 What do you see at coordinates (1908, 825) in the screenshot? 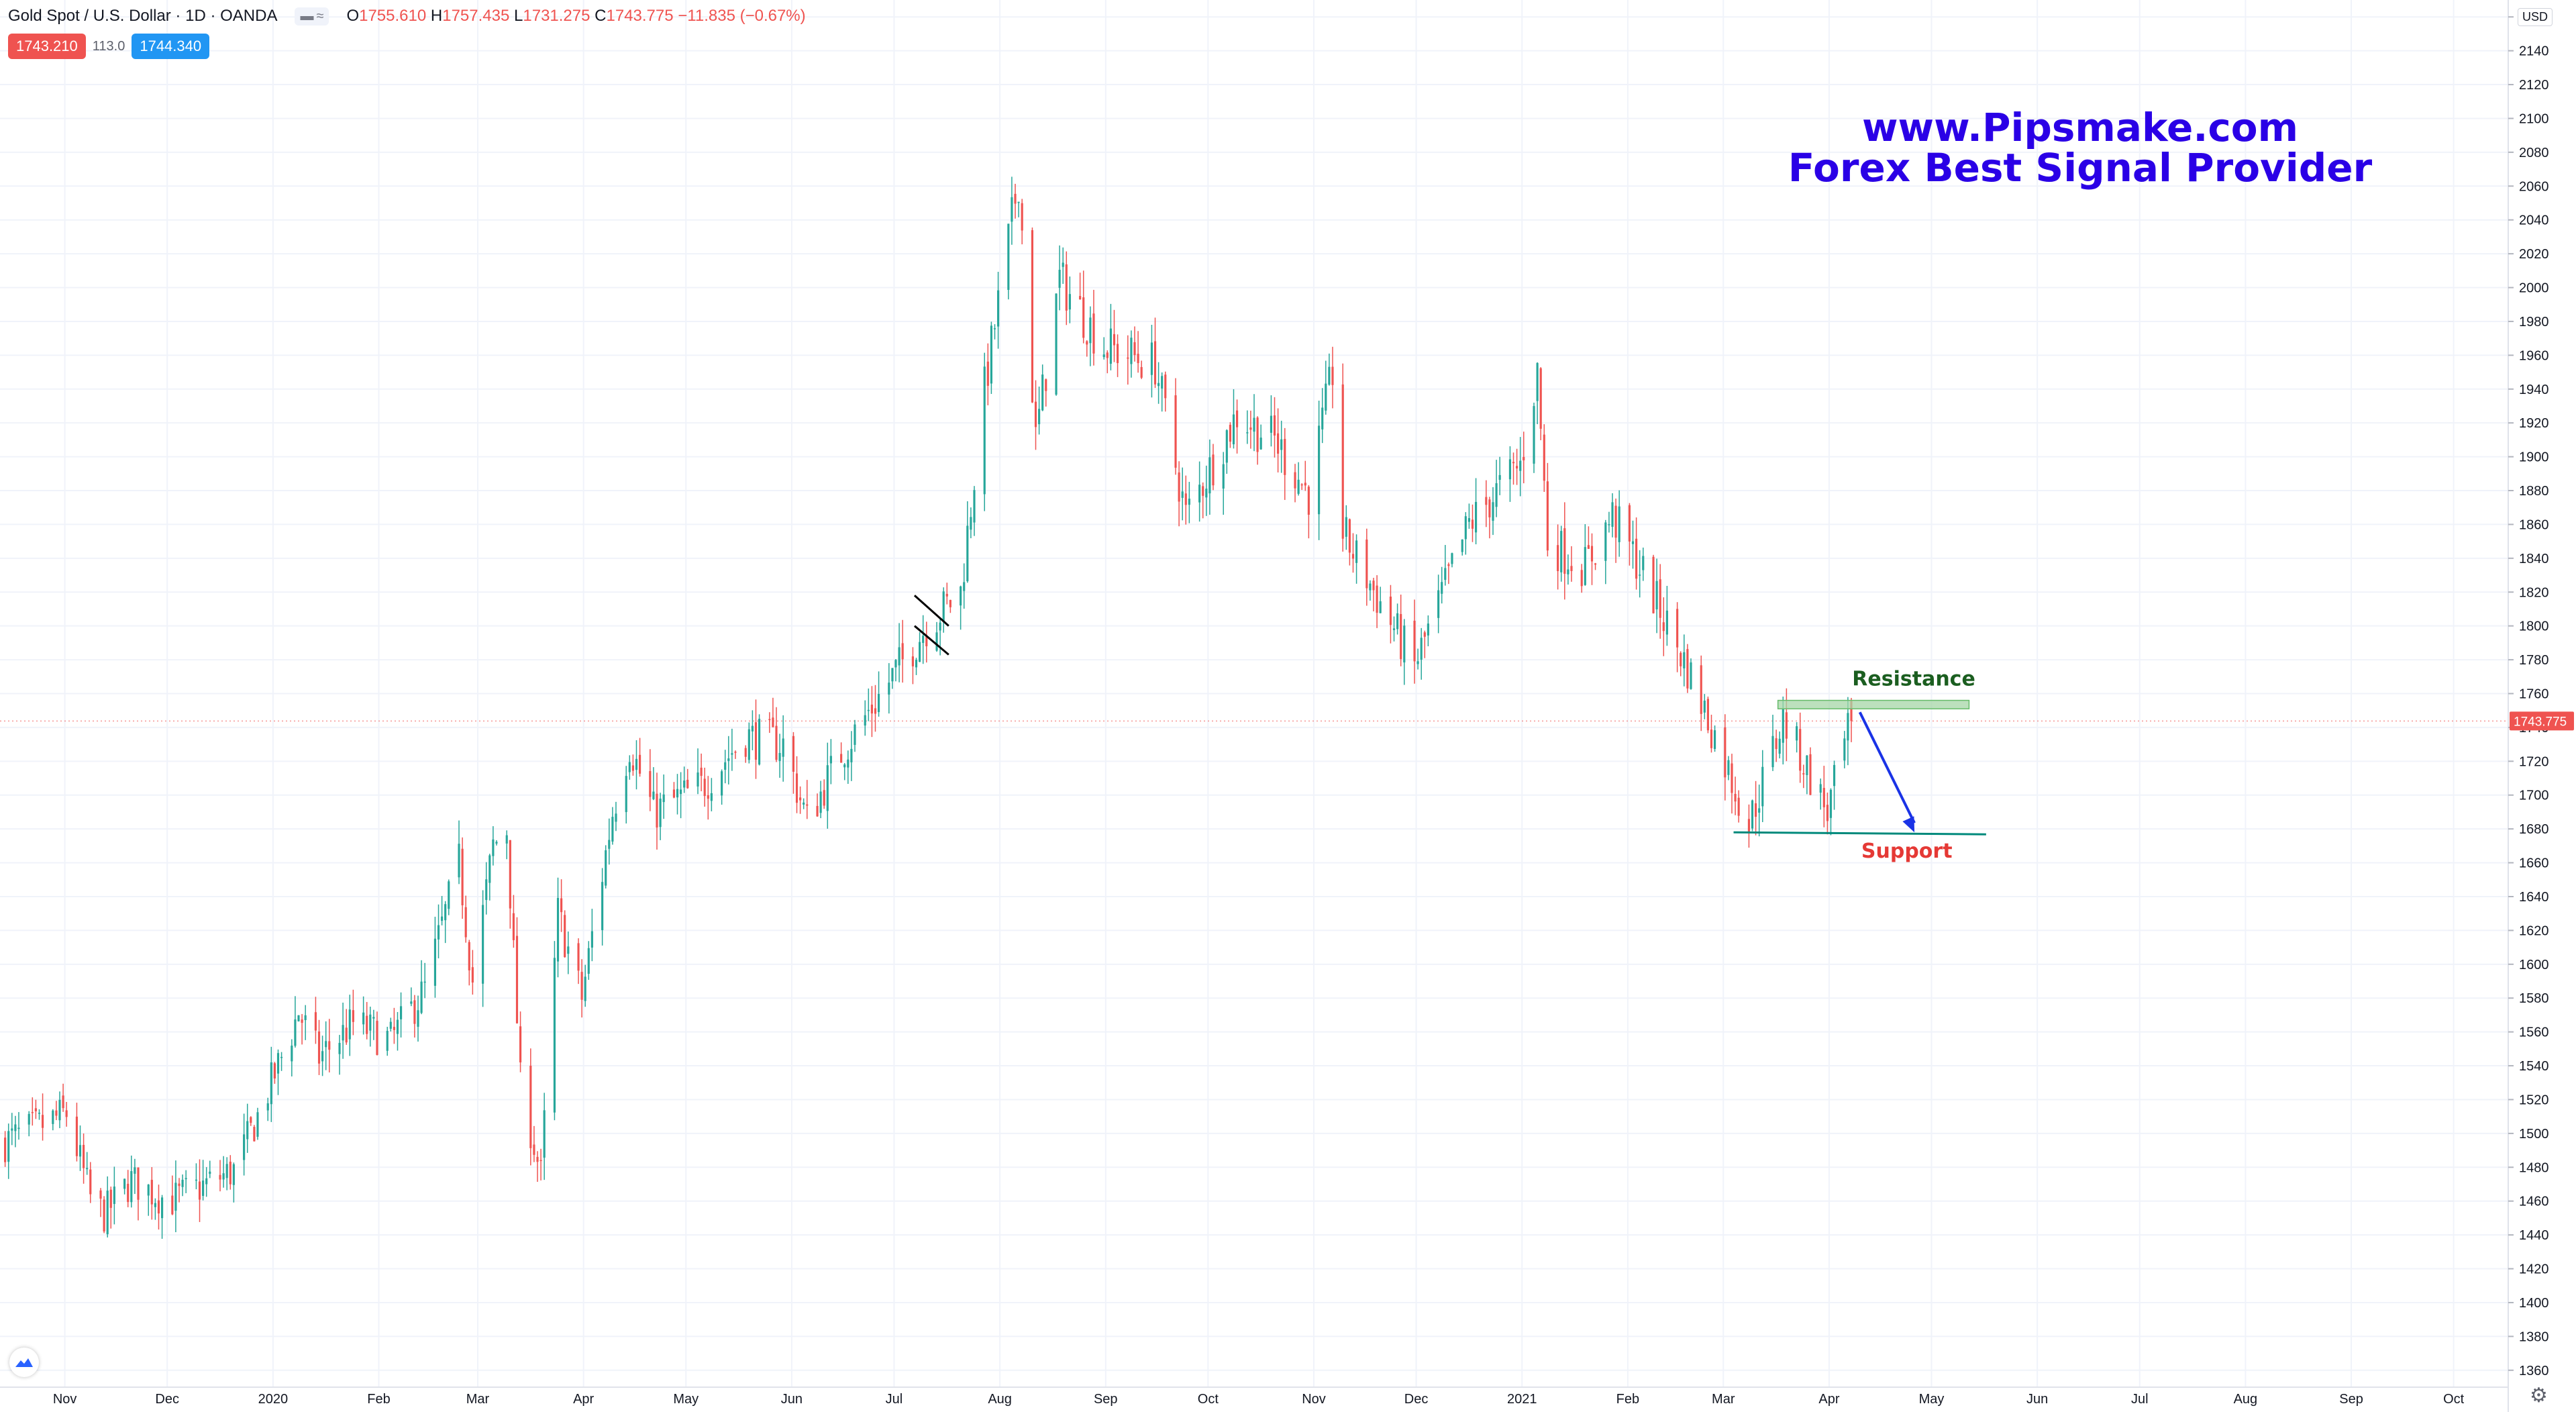
I see `projection-arrow-head` at bounding box center [1908, 825].